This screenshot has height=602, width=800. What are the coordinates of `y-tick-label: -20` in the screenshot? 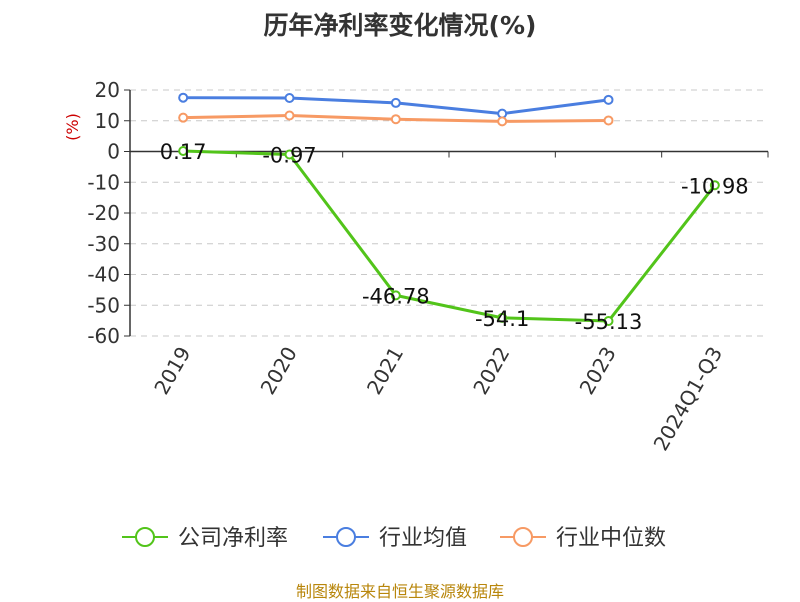 It's located at (103, 213).